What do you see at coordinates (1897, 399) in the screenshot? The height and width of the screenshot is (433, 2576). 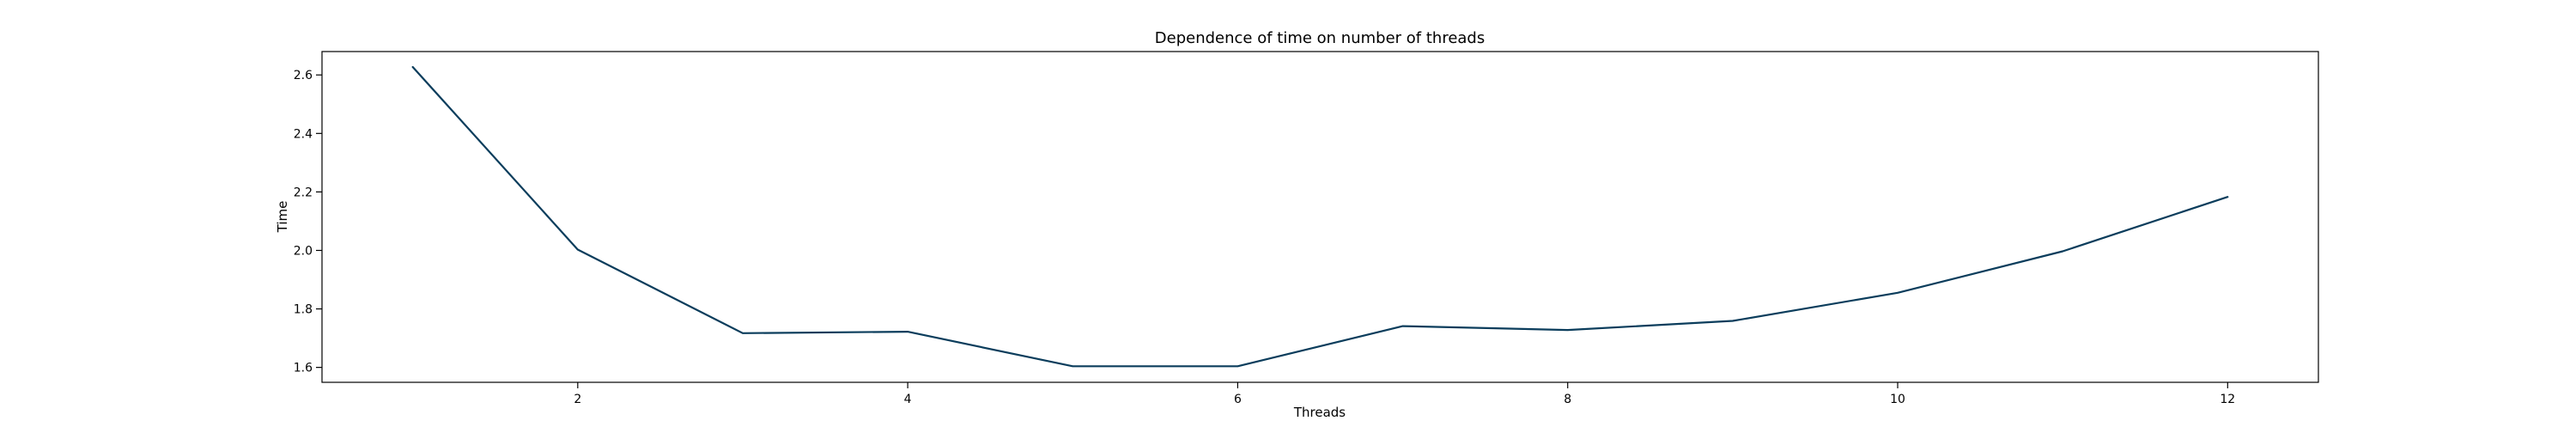 I see `x-tick-label: 10` at bounding box center [1897, 399].